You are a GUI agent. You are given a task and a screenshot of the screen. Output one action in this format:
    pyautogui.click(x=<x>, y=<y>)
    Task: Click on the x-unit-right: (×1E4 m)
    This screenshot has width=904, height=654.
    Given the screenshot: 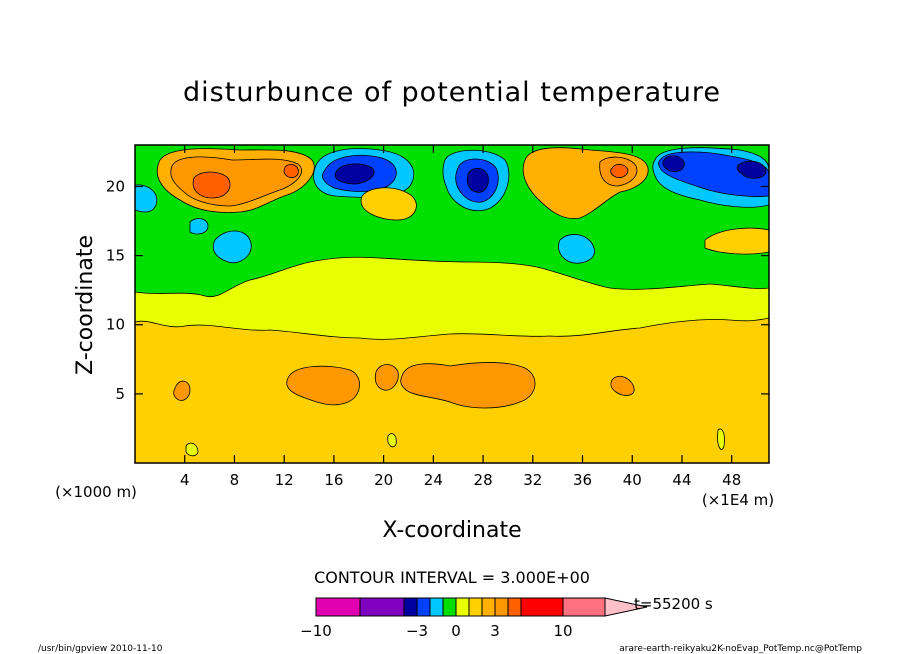 What is the action you would take?
    pyautogui.click(x=738, y=500)
    